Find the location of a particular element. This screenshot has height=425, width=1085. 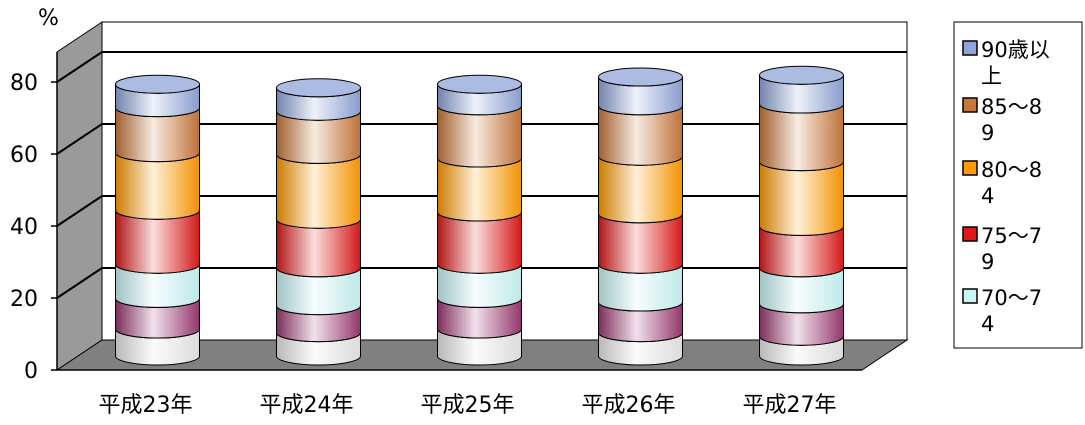

x-category-label: 平成24年 is located at coordinates (307, 405).